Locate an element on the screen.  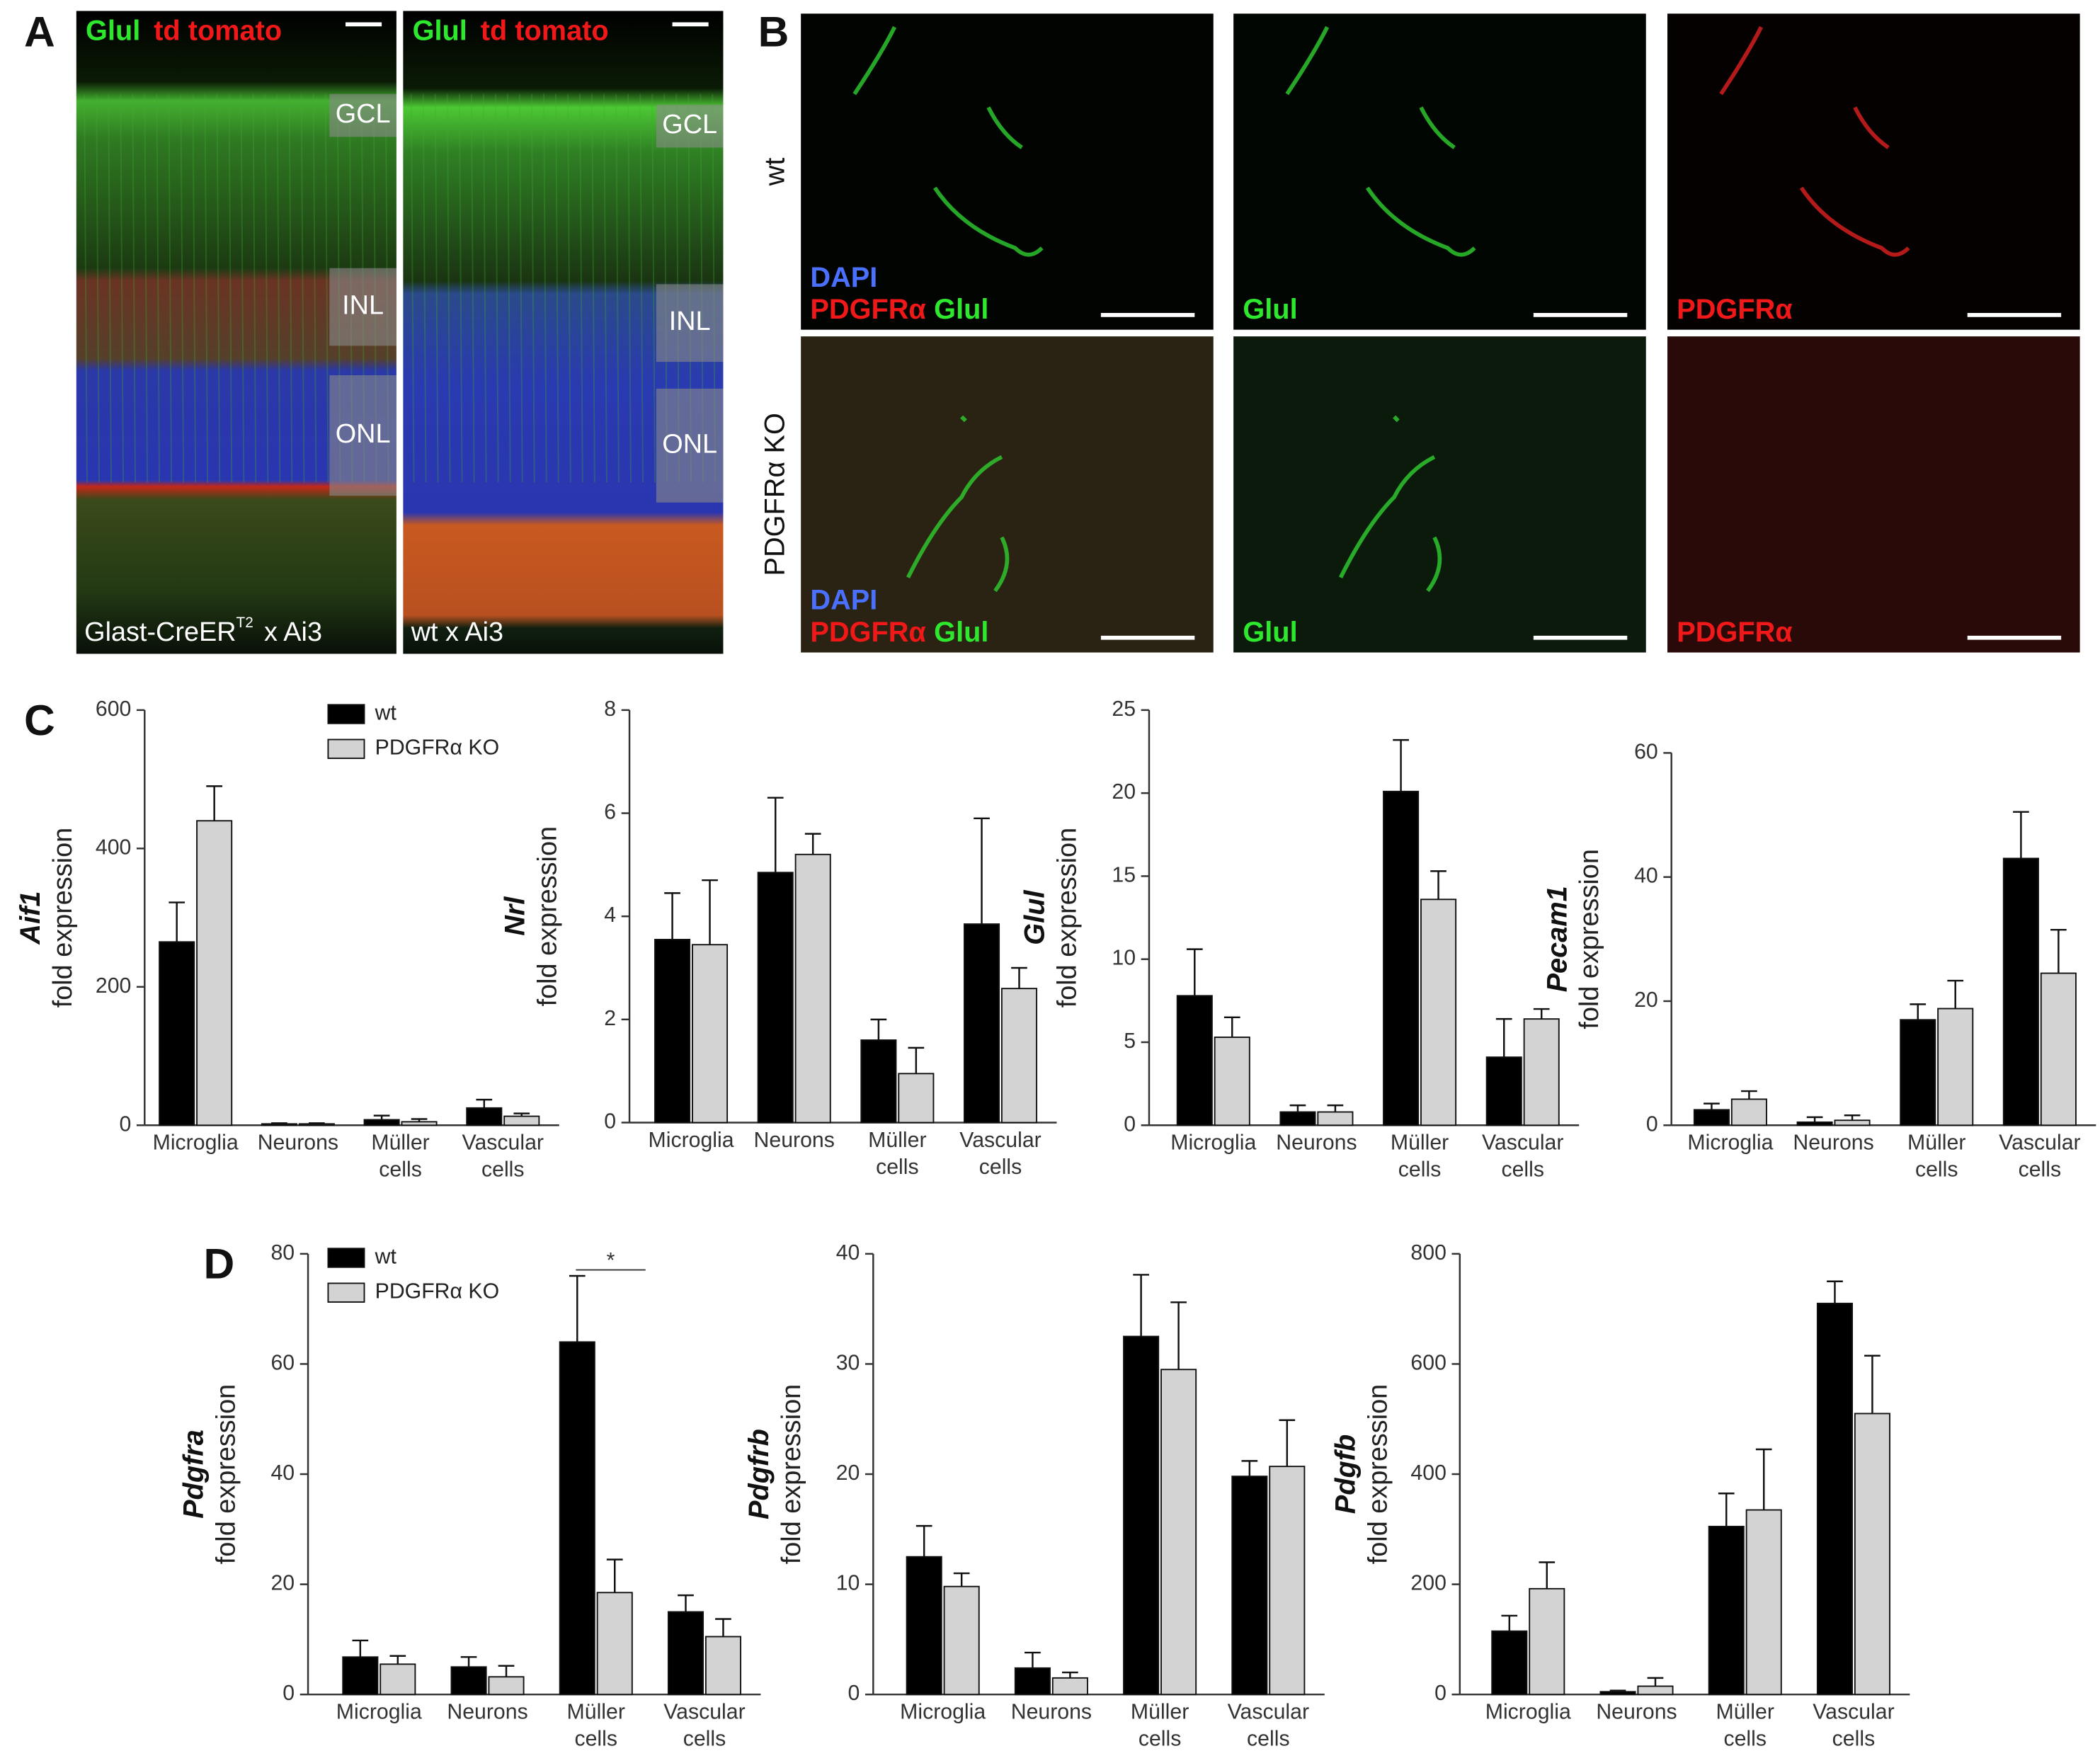
caption: wt x Ai3 is located at coordinates (457, 632).